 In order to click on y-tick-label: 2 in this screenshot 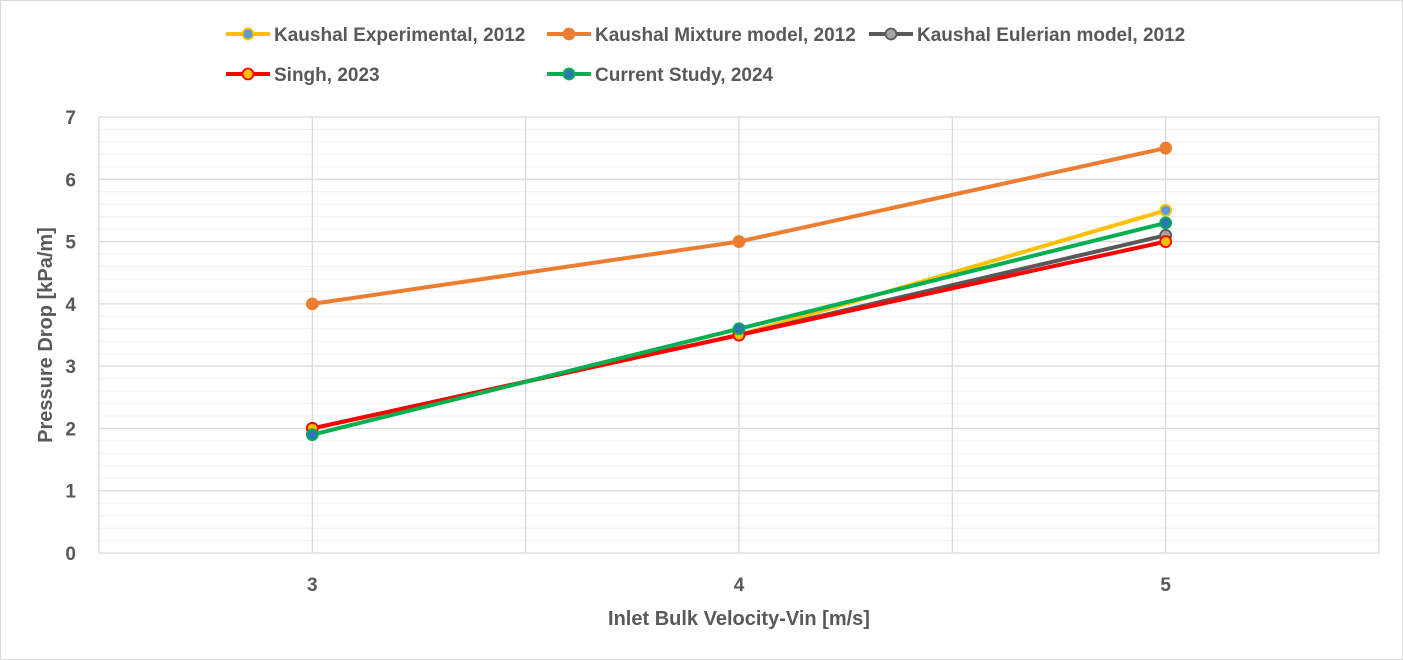, I will do `click(70, 429)`.